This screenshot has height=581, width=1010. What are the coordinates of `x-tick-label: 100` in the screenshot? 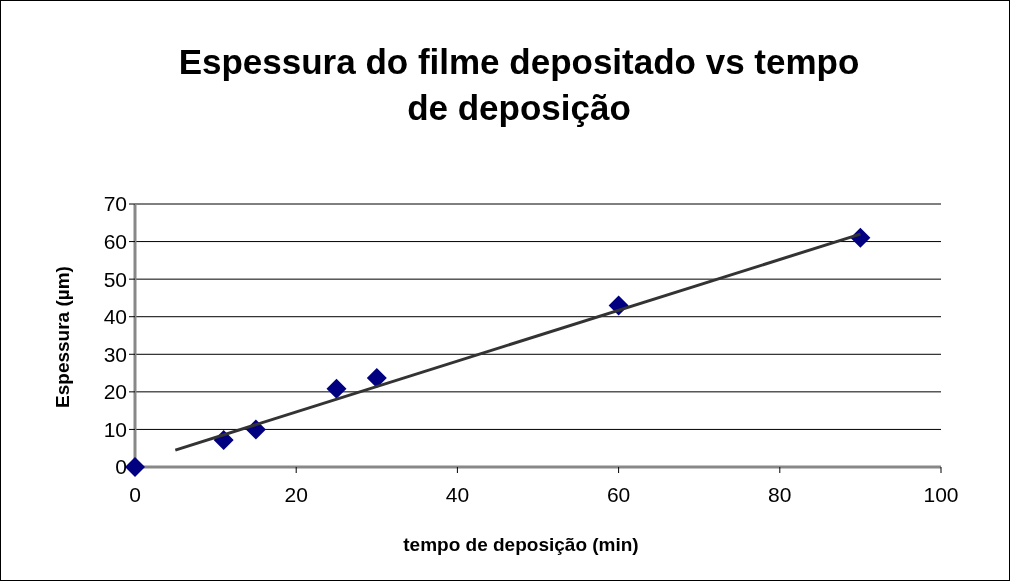 It's located at (941, 494).